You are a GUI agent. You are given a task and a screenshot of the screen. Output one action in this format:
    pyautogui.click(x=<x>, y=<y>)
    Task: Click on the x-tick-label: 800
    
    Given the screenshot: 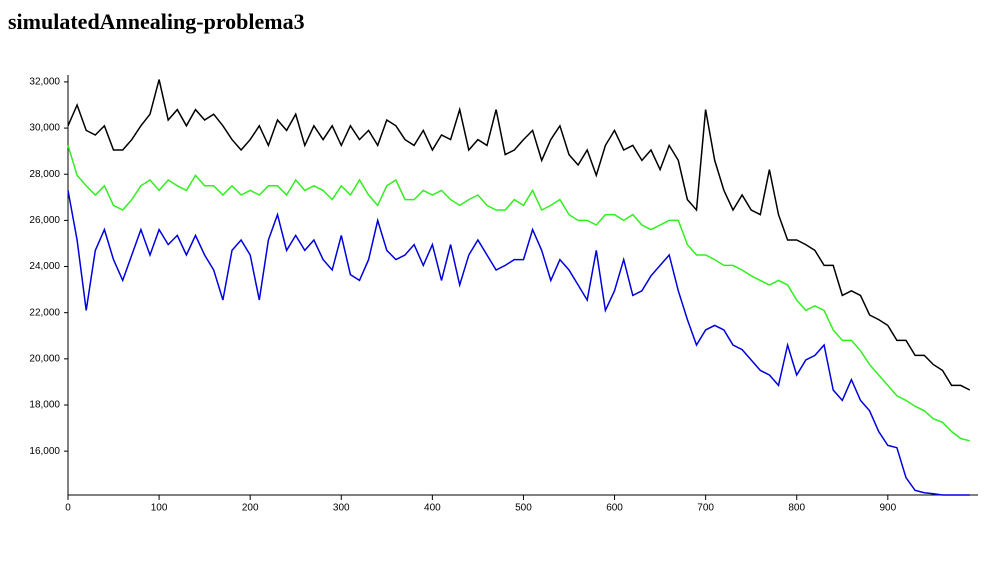 What is the action you would take?
    pyautogui.click(x=796, y=508)
    